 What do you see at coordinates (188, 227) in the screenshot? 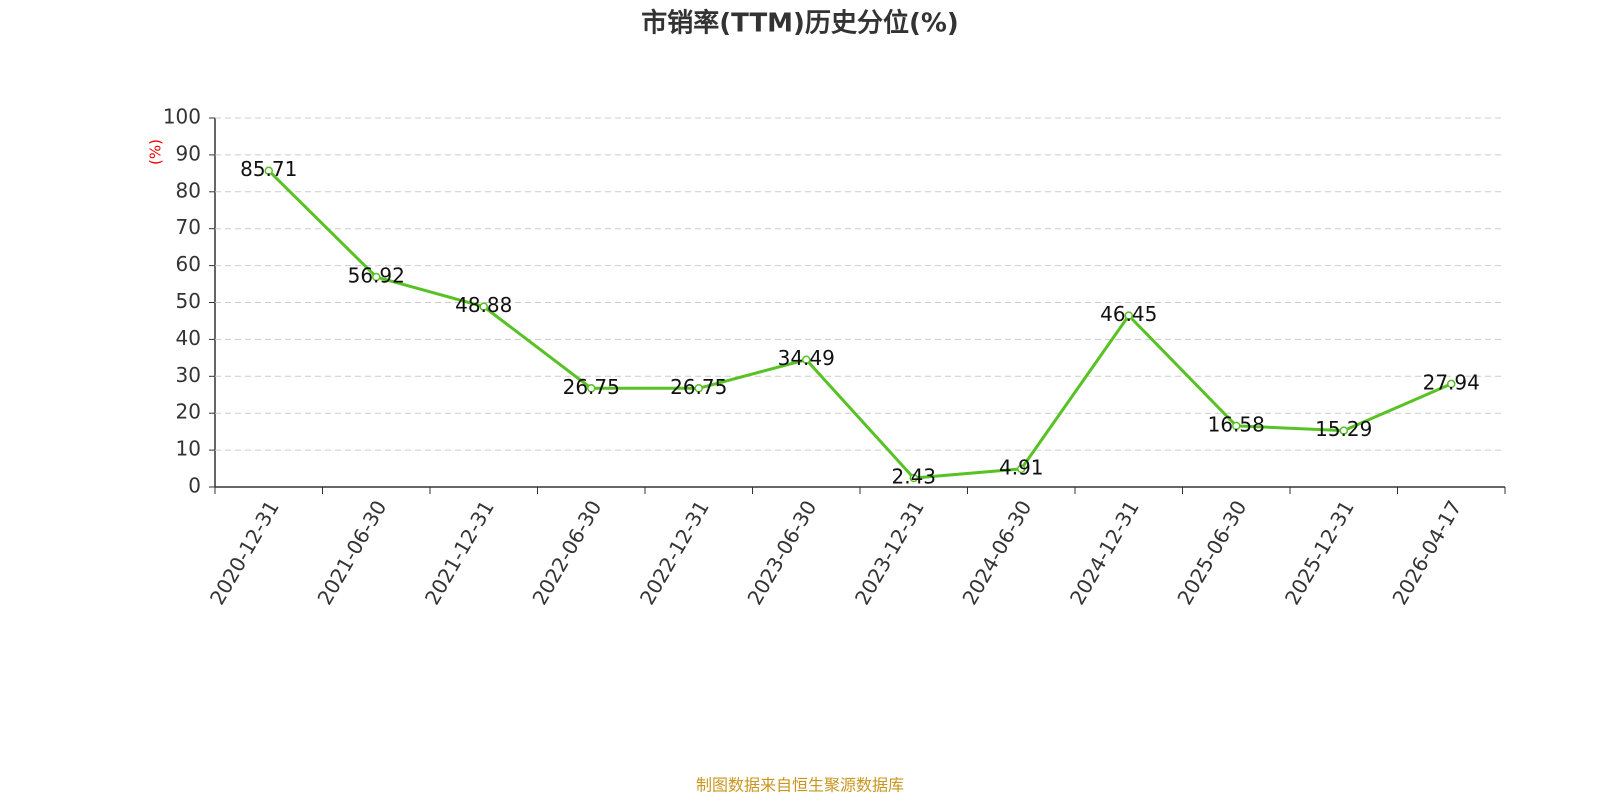
I see `y-tick-label: 70` at bounding box center [188, 227].